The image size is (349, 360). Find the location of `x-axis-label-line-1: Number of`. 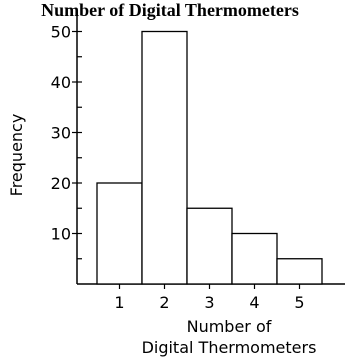

x-axis-label-line-1: Number of is located at coordinates (229, 326).